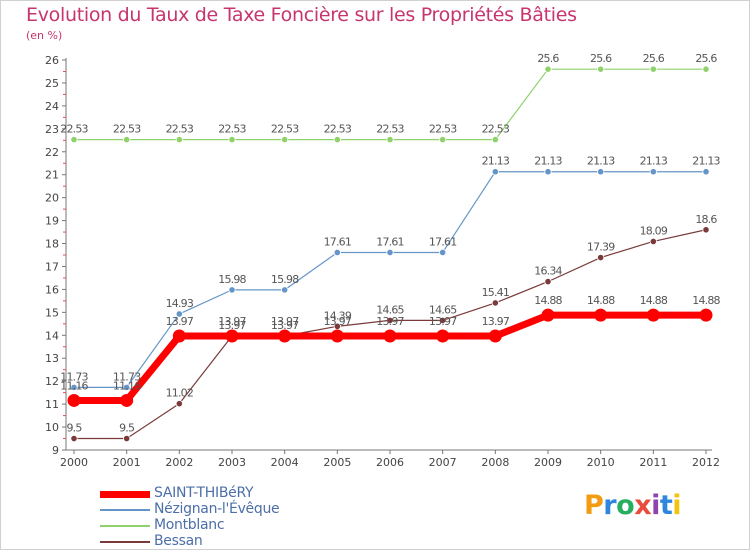  I want to click on data-label: 16.34, so click(548, 271).